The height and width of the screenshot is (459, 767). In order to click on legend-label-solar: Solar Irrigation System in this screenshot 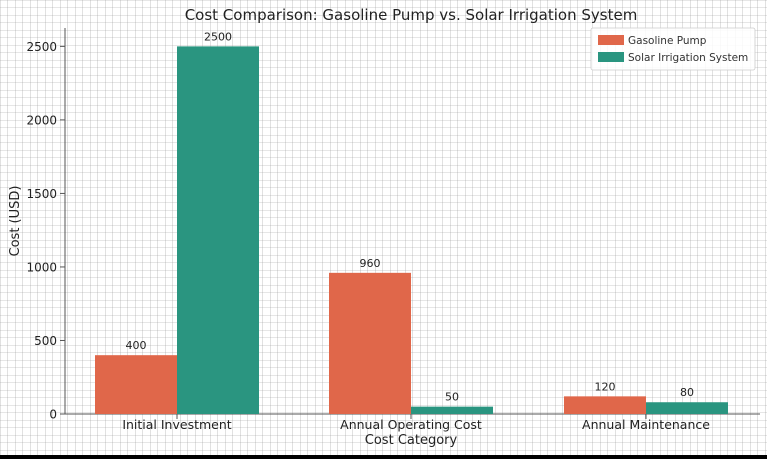, I will do `click(688, 58)`.